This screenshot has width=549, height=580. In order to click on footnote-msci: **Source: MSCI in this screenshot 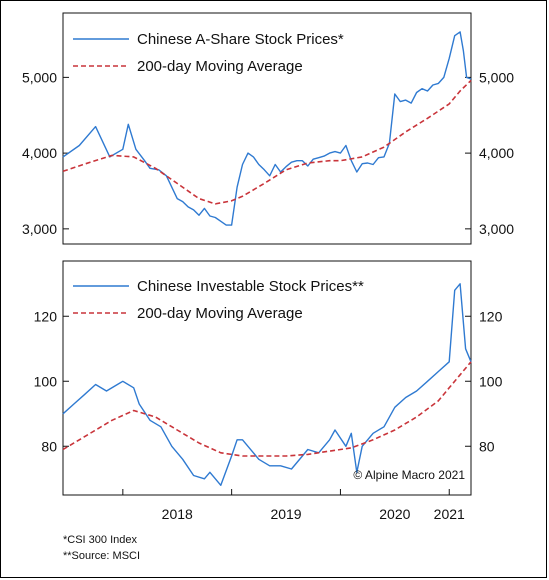, I will do `click(102, 556)`.